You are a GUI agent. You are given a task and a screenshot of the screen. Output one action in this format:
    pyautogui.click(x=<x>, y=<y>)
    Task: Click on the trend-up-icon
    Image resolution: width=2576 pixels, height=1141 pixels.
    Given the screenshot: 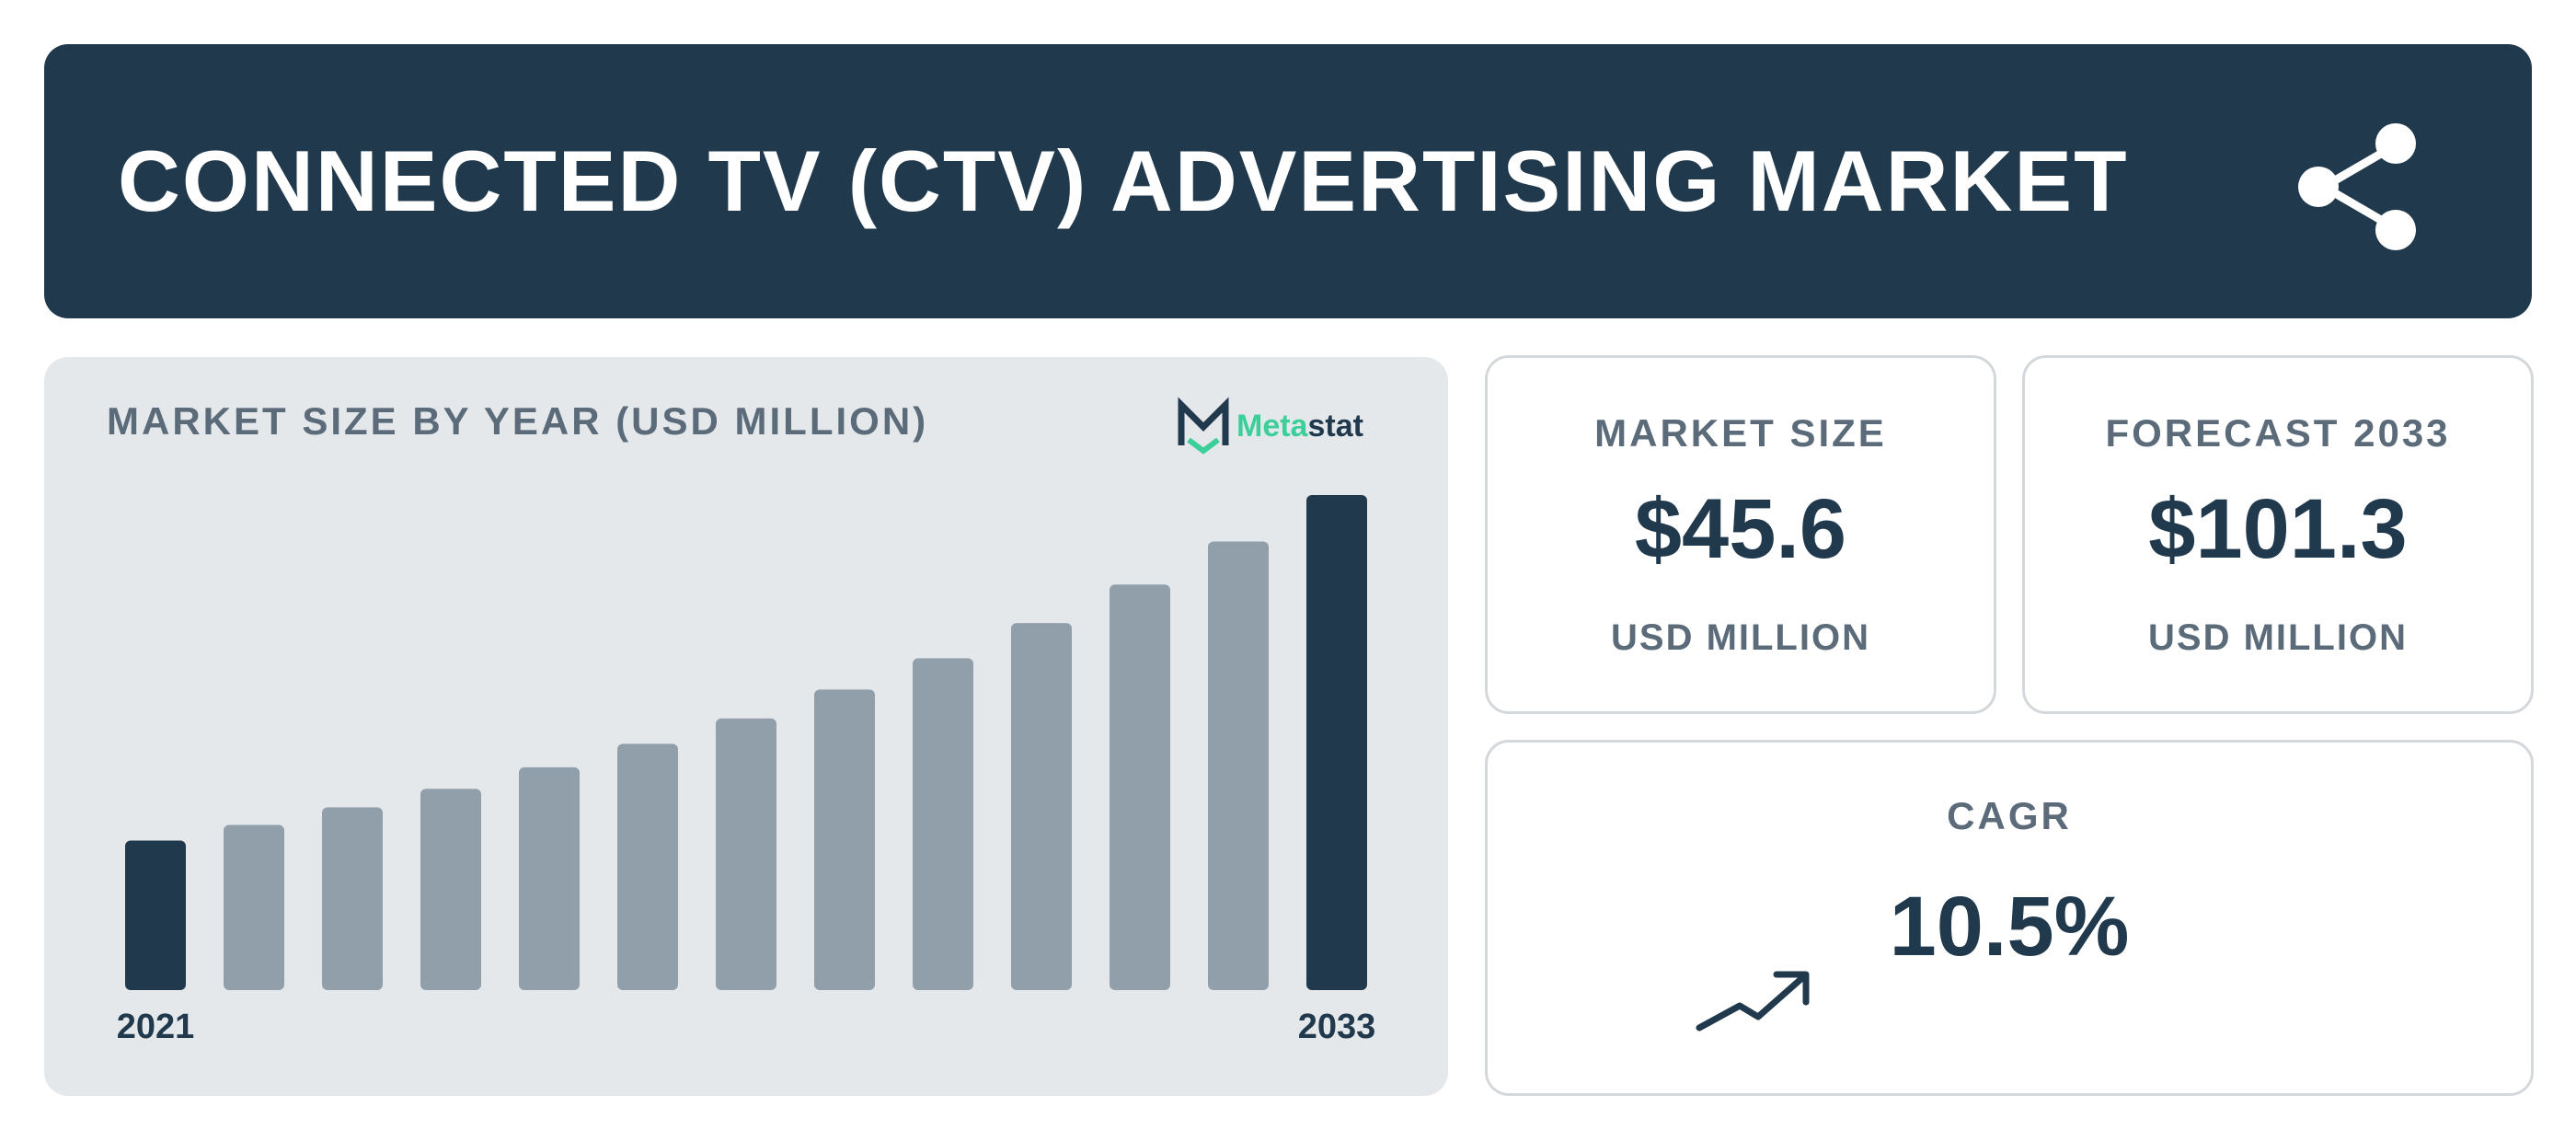 What is the action you would take?
    pyautogui.click(x=1753, y=1002)
    